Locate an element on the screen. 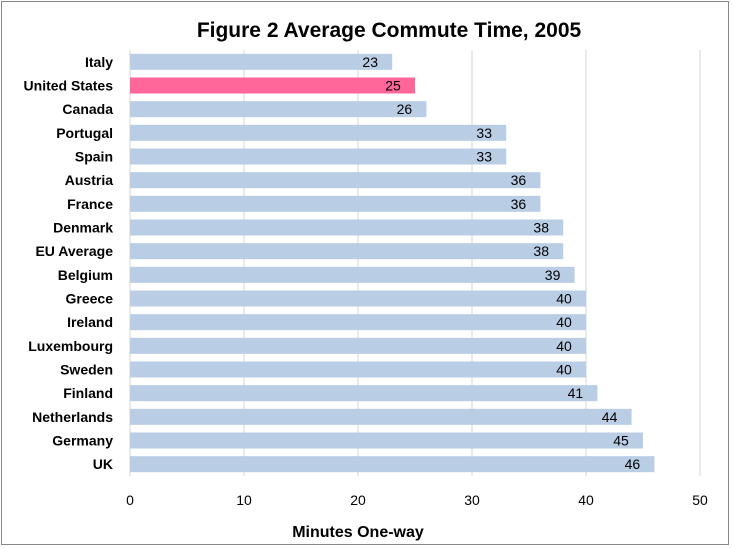  bar-france is located at coordinates (335, 203).